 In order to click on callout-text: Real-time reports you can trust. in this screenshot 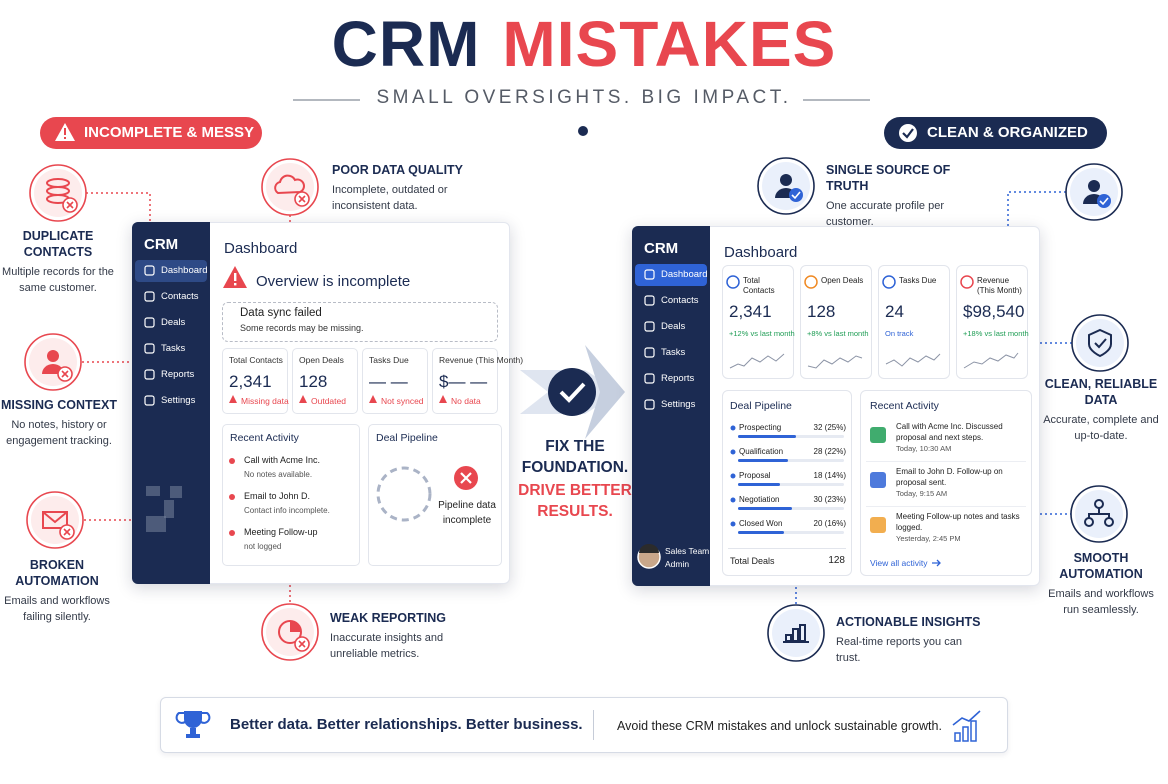, I will do `click(899, 650)`.